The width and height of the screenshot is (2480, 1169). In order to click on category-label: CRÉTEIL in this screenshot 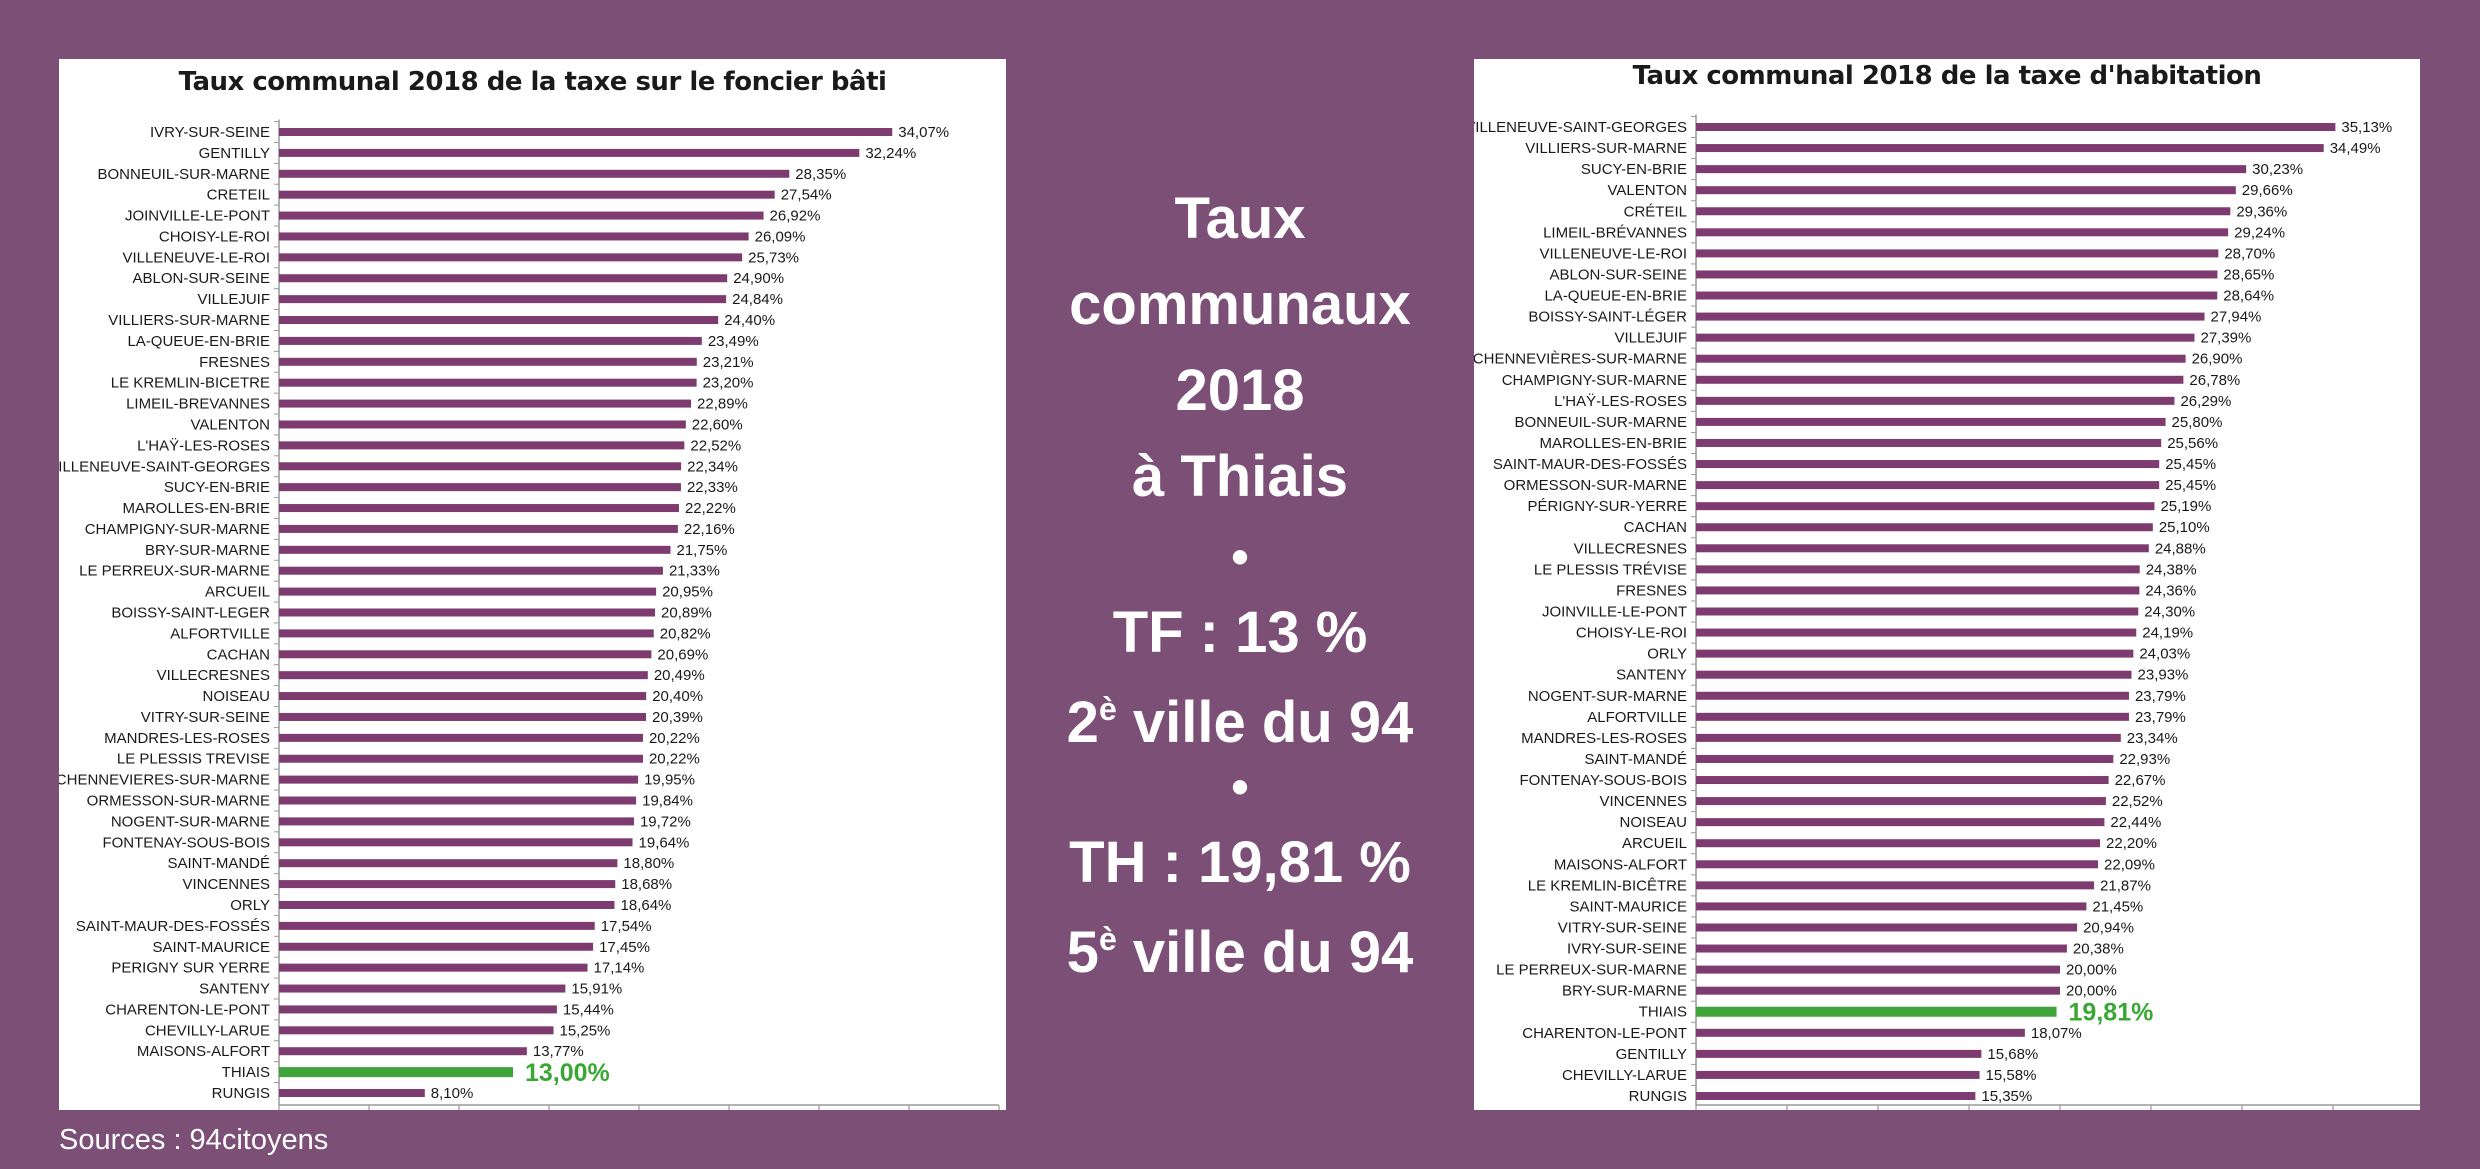, I will do `click(1655, 211)`.